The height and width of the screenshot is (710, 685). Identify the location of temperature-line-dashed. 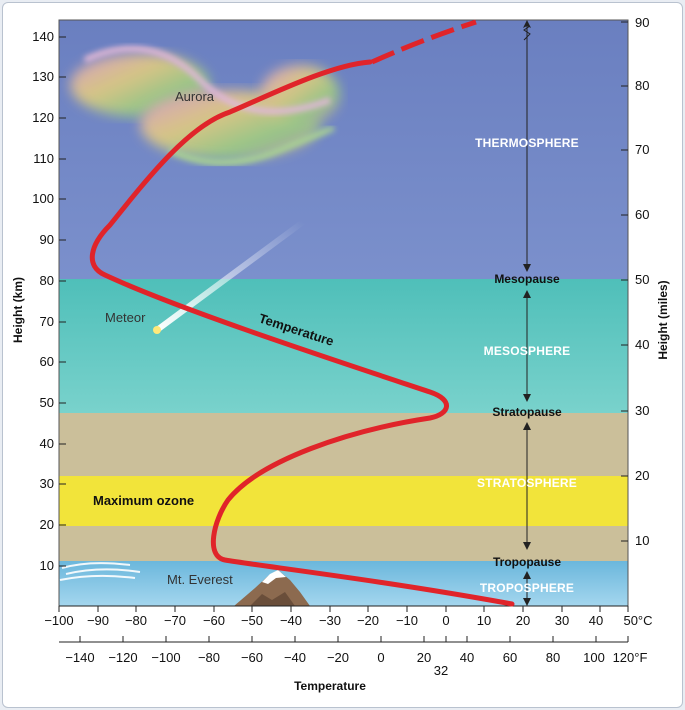
(423, 42).